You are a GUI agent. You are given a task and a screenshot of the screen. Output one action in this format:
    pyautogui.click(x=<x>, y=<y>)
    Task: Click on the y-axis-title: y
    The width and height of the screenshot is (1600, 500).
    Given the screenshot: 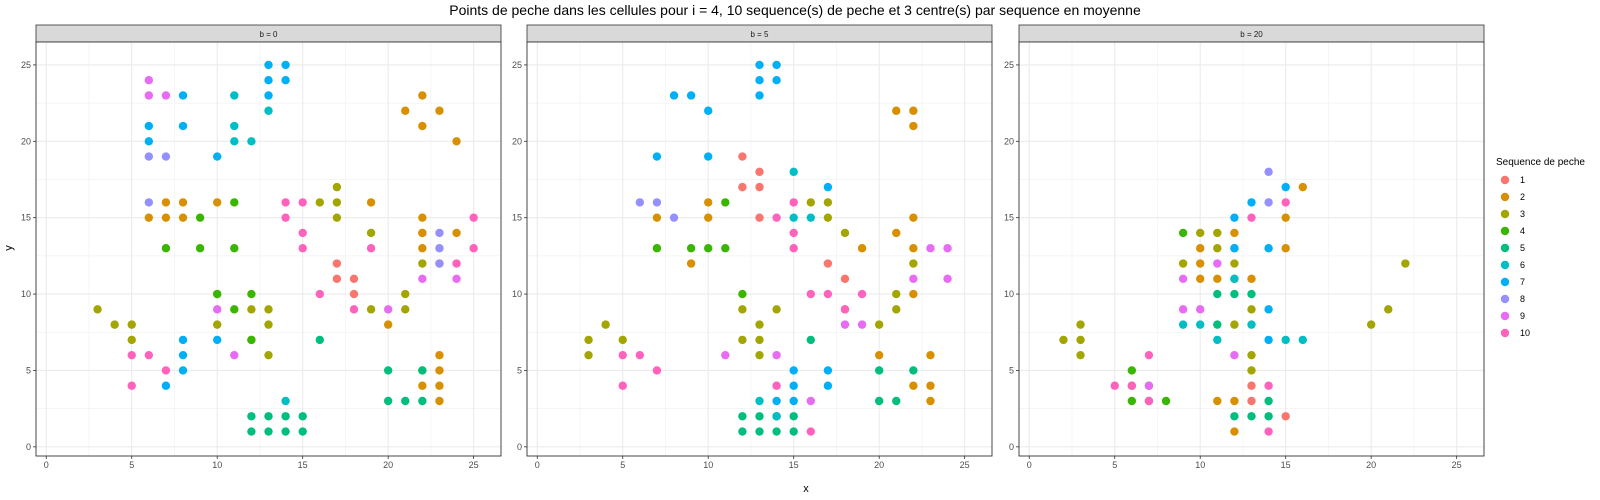 What is the action you would take?
    pyautogui.click(x=9, y=248)
    